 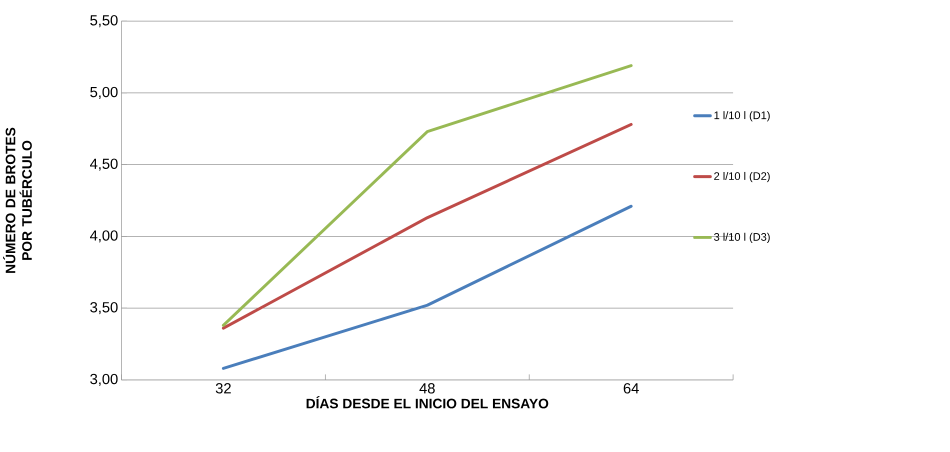 What do you see at coordinates (742, 238) in the screenshot?
I see `legend-label: 3 l/10 l (D3)` at bounding box center [742, 238].